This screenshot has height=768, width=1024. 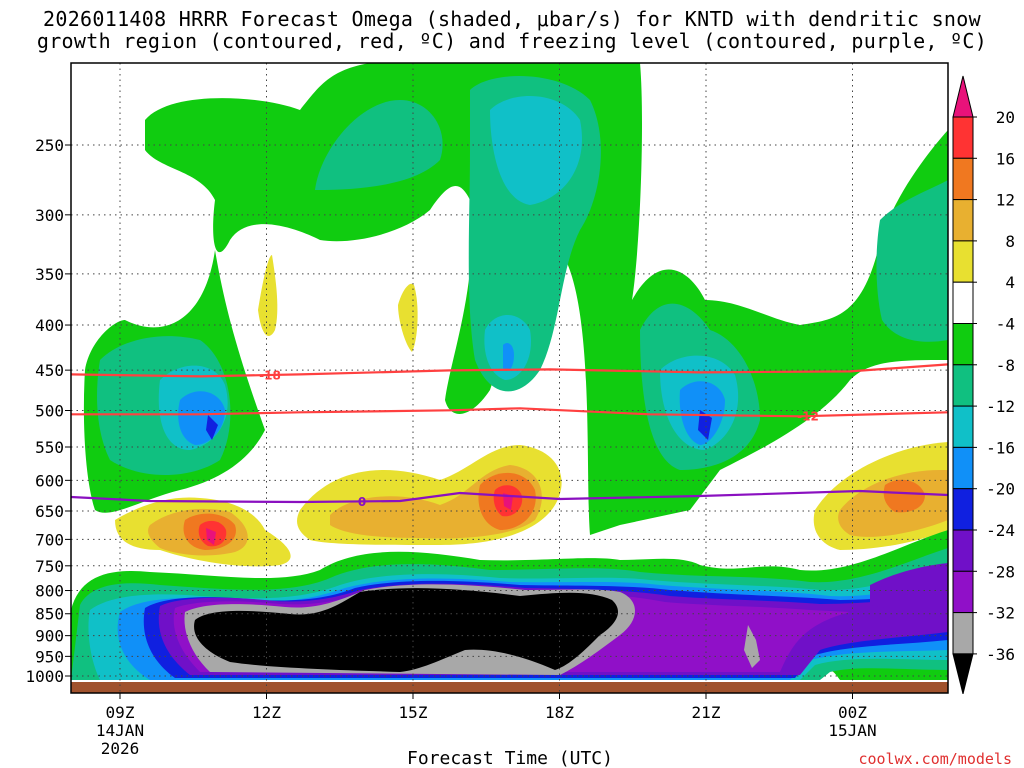 I want to click on y-tick-label: 750, so click(x=49, y=566).